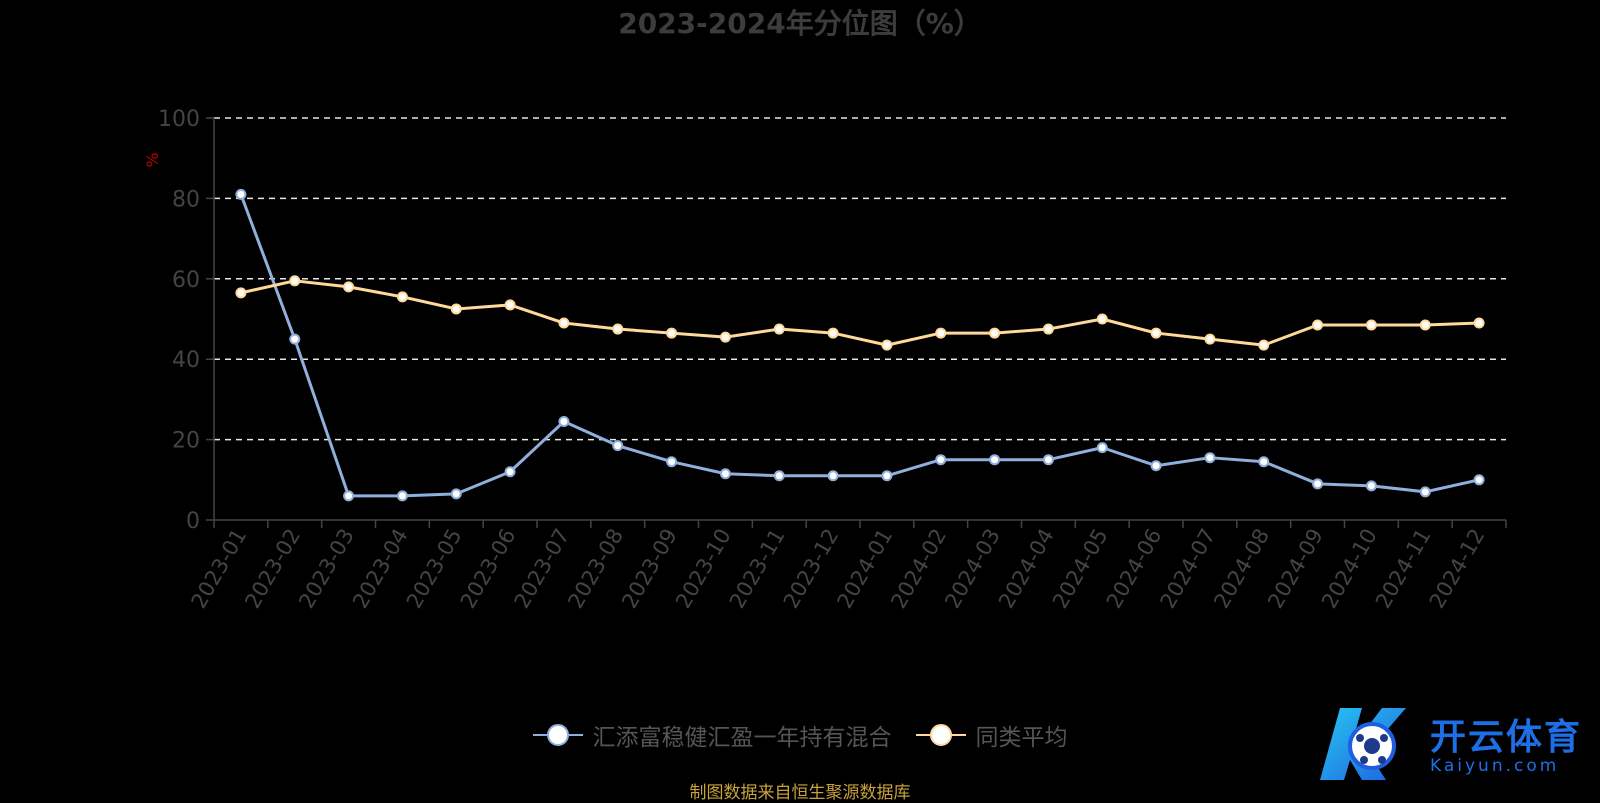 The height and width of the screenshot is (803, 1600). Describe the element at coordinates (186, 441) in the screenshot. I see `y-tick-label: 20` at that location.